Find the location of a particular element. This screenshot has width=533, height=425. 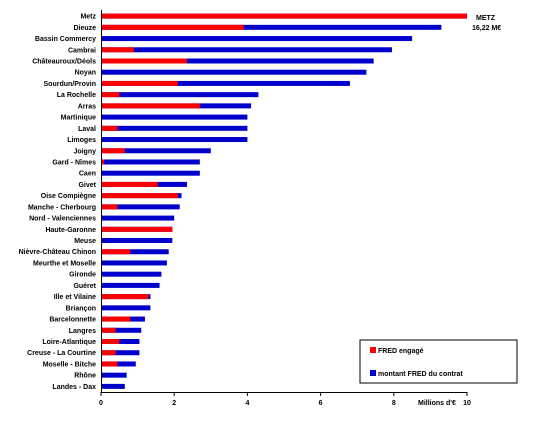

category-label: Haute-Garonne is located at coordinates (70, 230).